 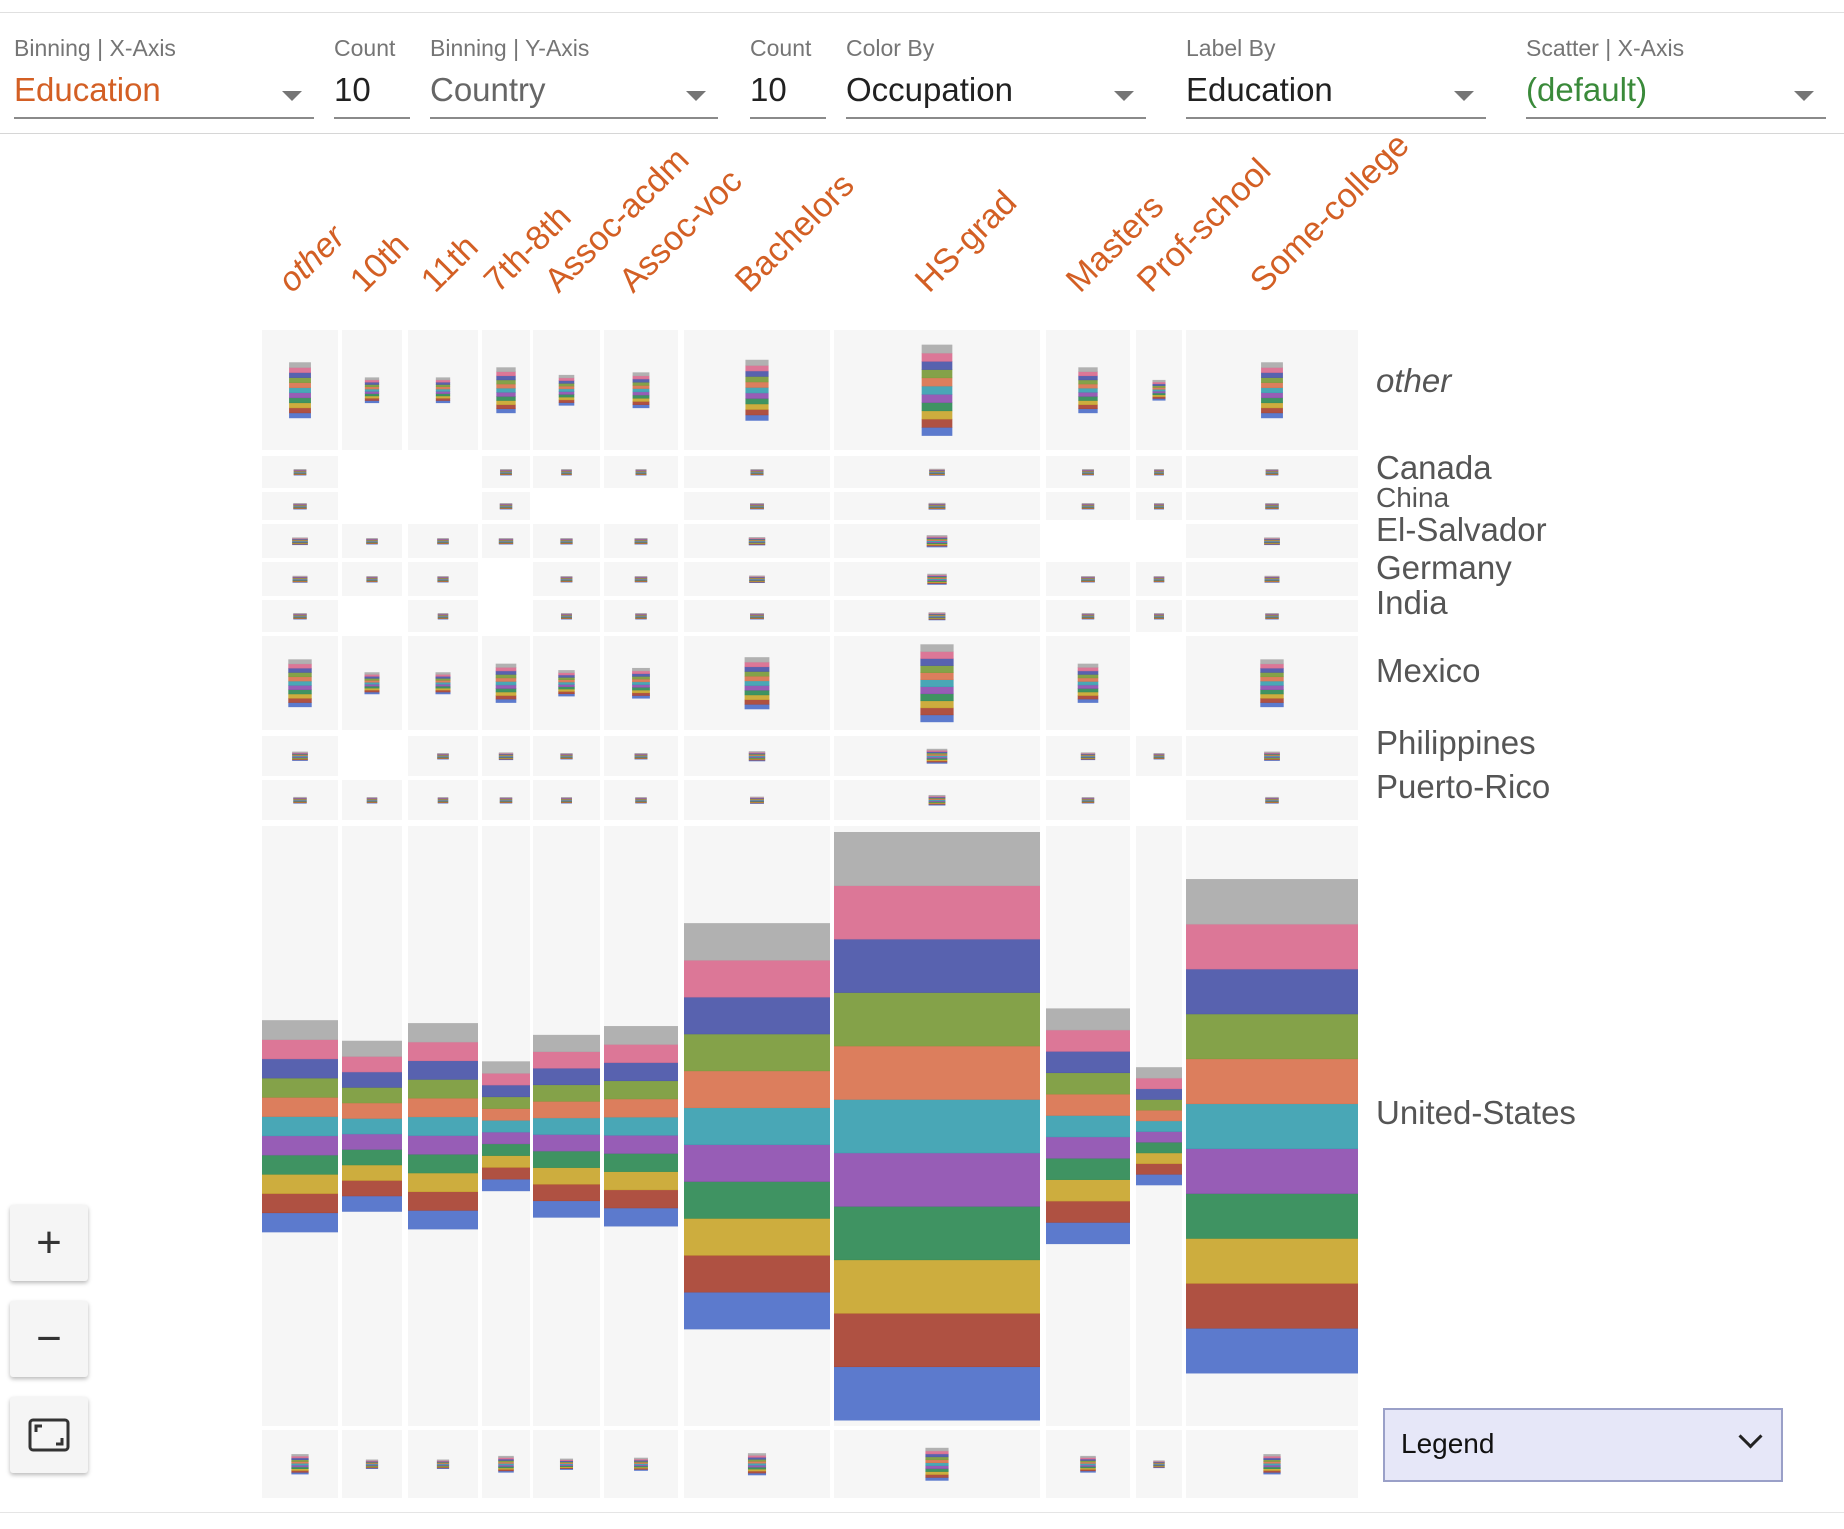 What do you see at coordinates (574, 73) in the screenshot?
I see `binning-y-select: Binning | Y-Axis Country` at bounding box center [574, 73].